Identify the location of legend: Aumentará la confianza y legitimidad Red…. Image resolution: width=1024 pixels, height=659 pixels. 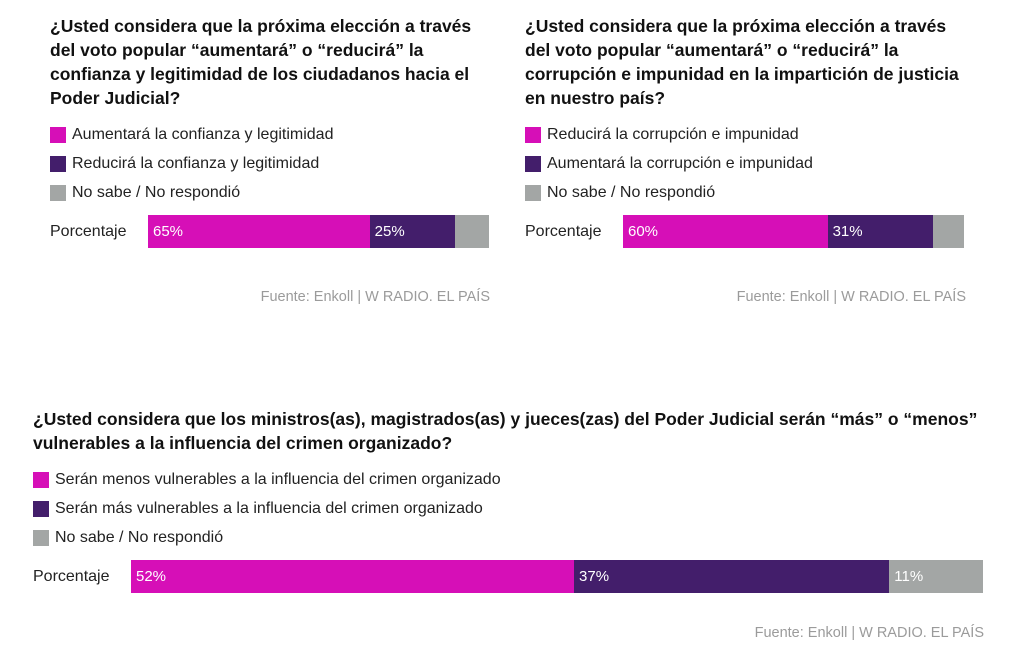
(275, 163).